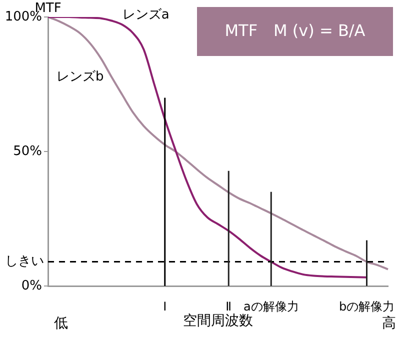 The image size is (400, 338). I want to click on series-label: レンズb, so click(80, 77).